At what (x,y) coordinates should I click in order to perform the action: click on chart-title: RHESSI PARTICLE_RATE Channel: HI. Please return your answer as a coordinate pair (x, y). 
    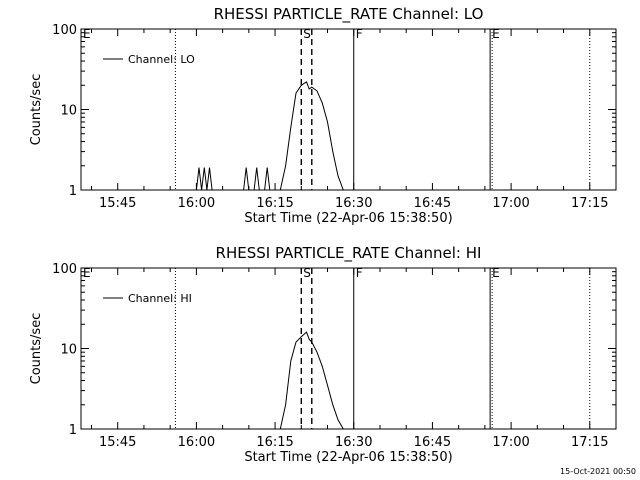
    Looking at the image, I should click on (349, 253).